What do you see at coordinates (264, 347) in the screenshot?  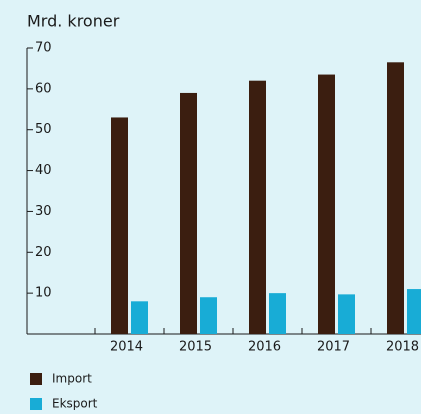 I see `x-tick-label: 2016` at bounding box center [264, 347].